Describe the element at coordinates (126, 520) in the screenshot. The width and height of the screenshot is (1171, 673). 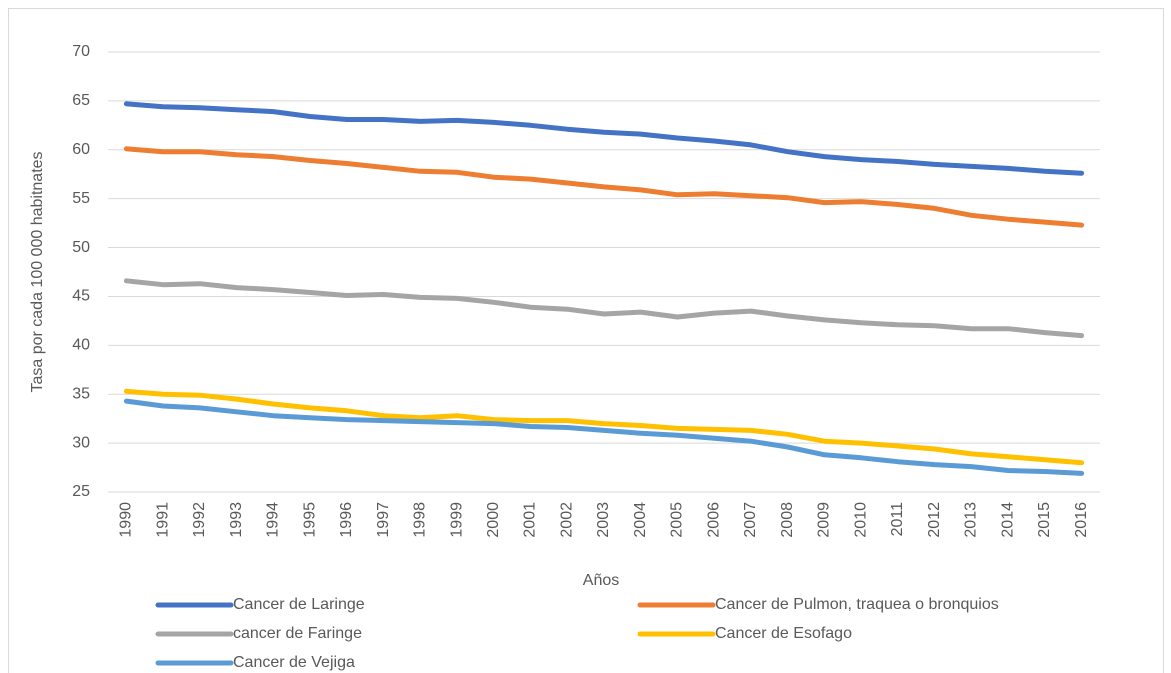
I see `x-tick-label: 1990` at that location.